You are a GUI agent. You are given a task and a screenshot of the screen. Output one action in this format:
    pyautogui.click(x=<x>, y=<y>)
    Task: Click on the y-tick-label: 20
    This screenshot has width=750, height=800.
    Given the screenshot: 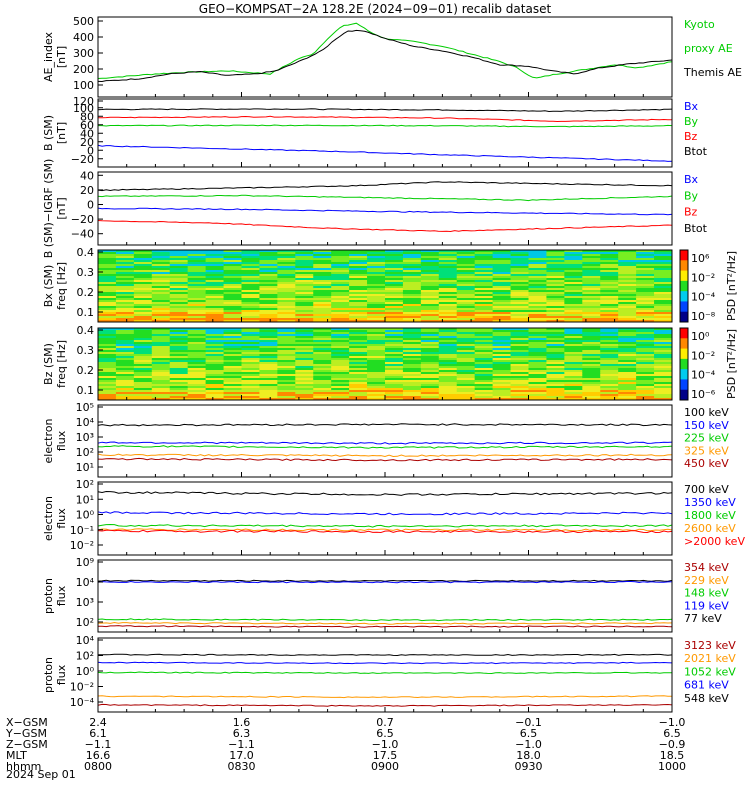 What is the action you would take?
    pyautogui.click(x=87, y=190)
    